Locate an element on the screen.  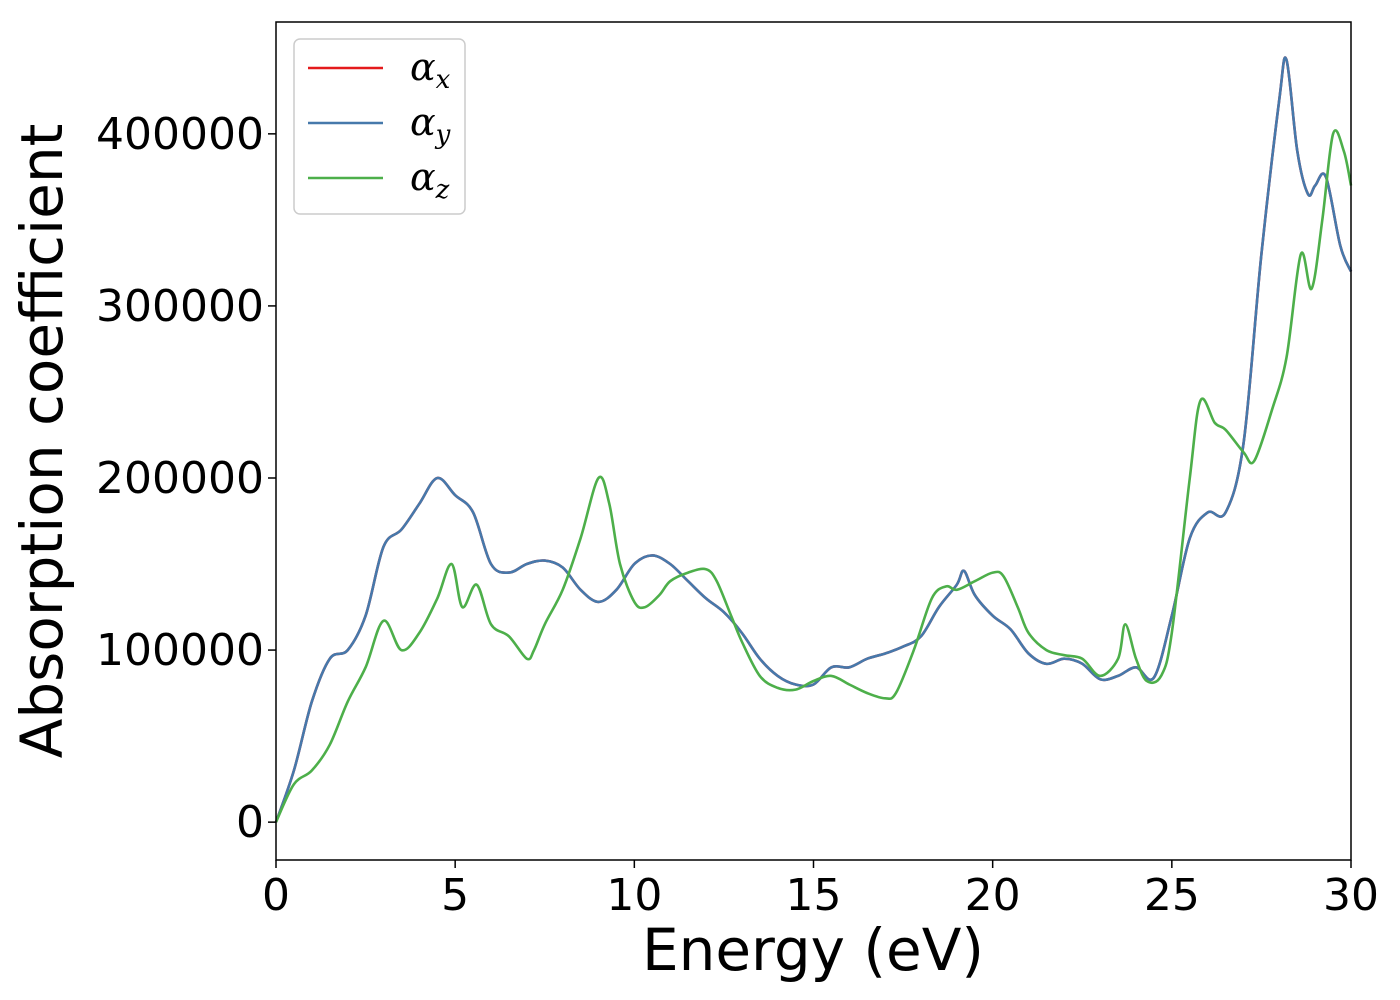
y-tick-label: 200000 is located at coordinates (180, 478).